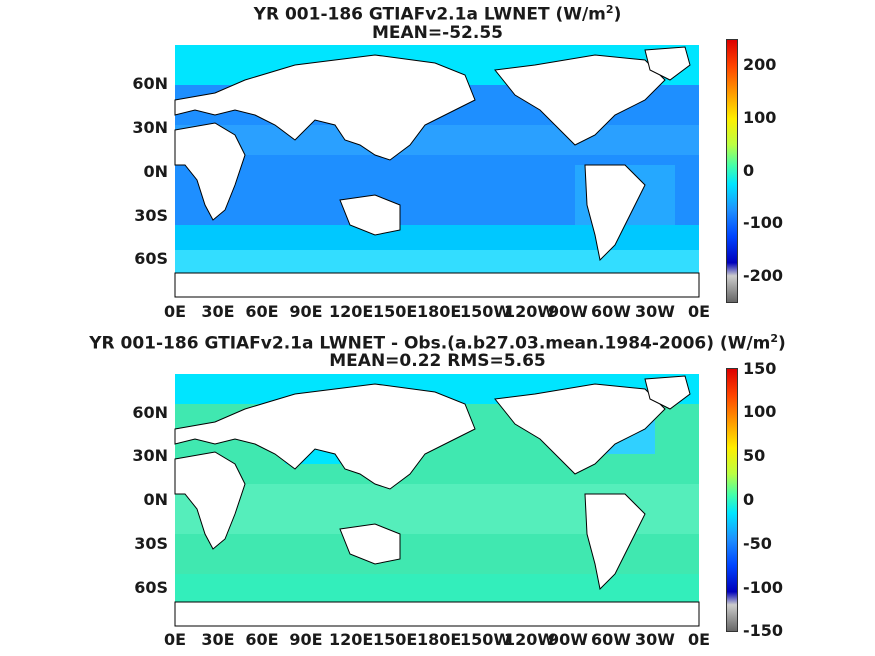  What do you see at coordinates (262, 311) in the screenshot?
I see `panel1-lon-label: 60E` at bounding box center [262, 311].